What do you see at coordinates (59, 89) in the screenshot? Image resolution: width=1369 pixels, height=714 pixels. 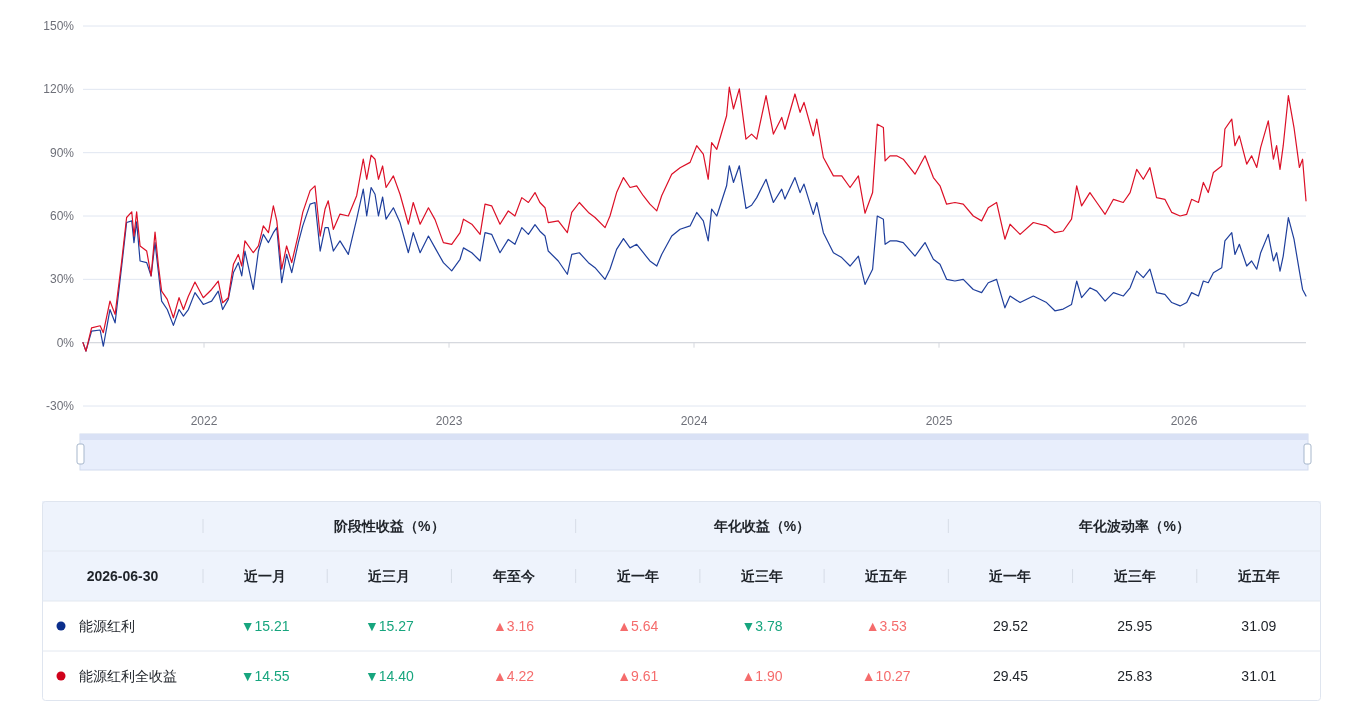 I see `y-tick-label: 120%` at bounding box center [59, 89].